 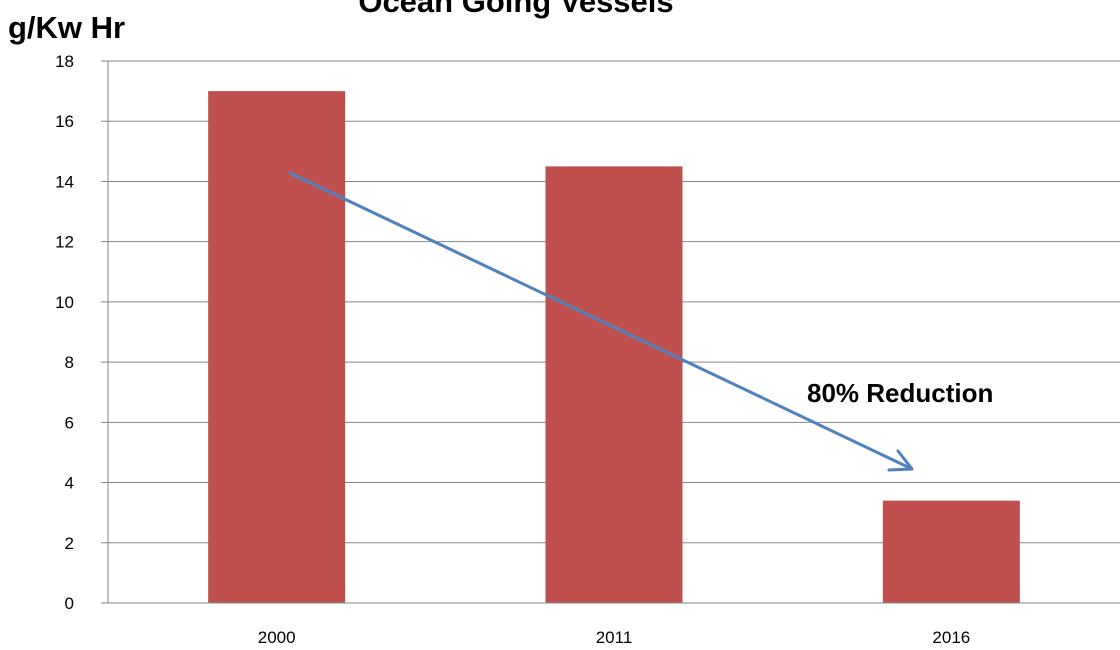 What do you see at coordinates (69, 543) in the screenshot?
I see `y-tick-label: 2` at bounding box center [69, 543].